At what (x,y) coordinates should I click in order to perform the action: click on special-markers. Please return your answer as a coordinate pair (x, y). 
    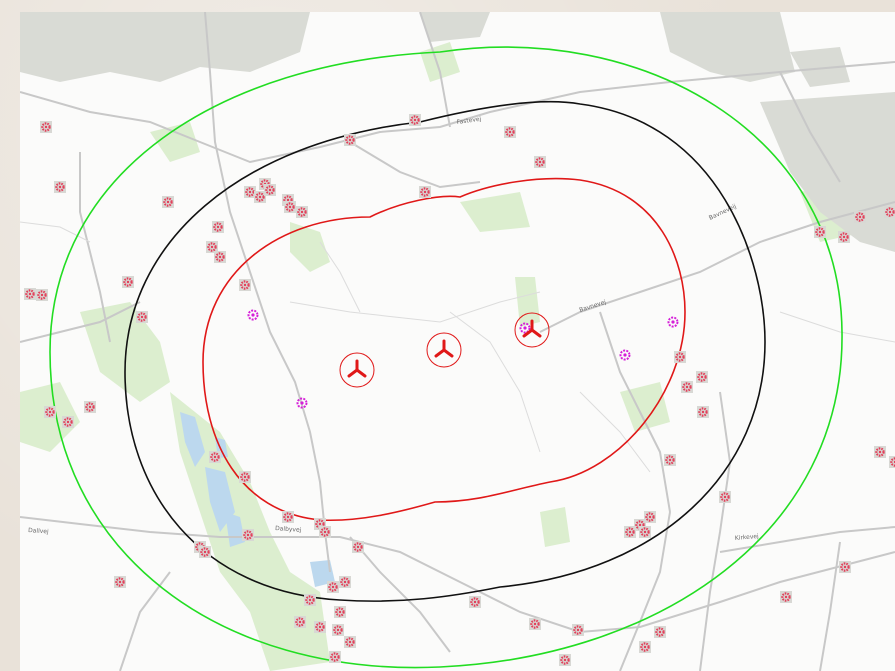
    Looking at the image, I should click on (463, 359).